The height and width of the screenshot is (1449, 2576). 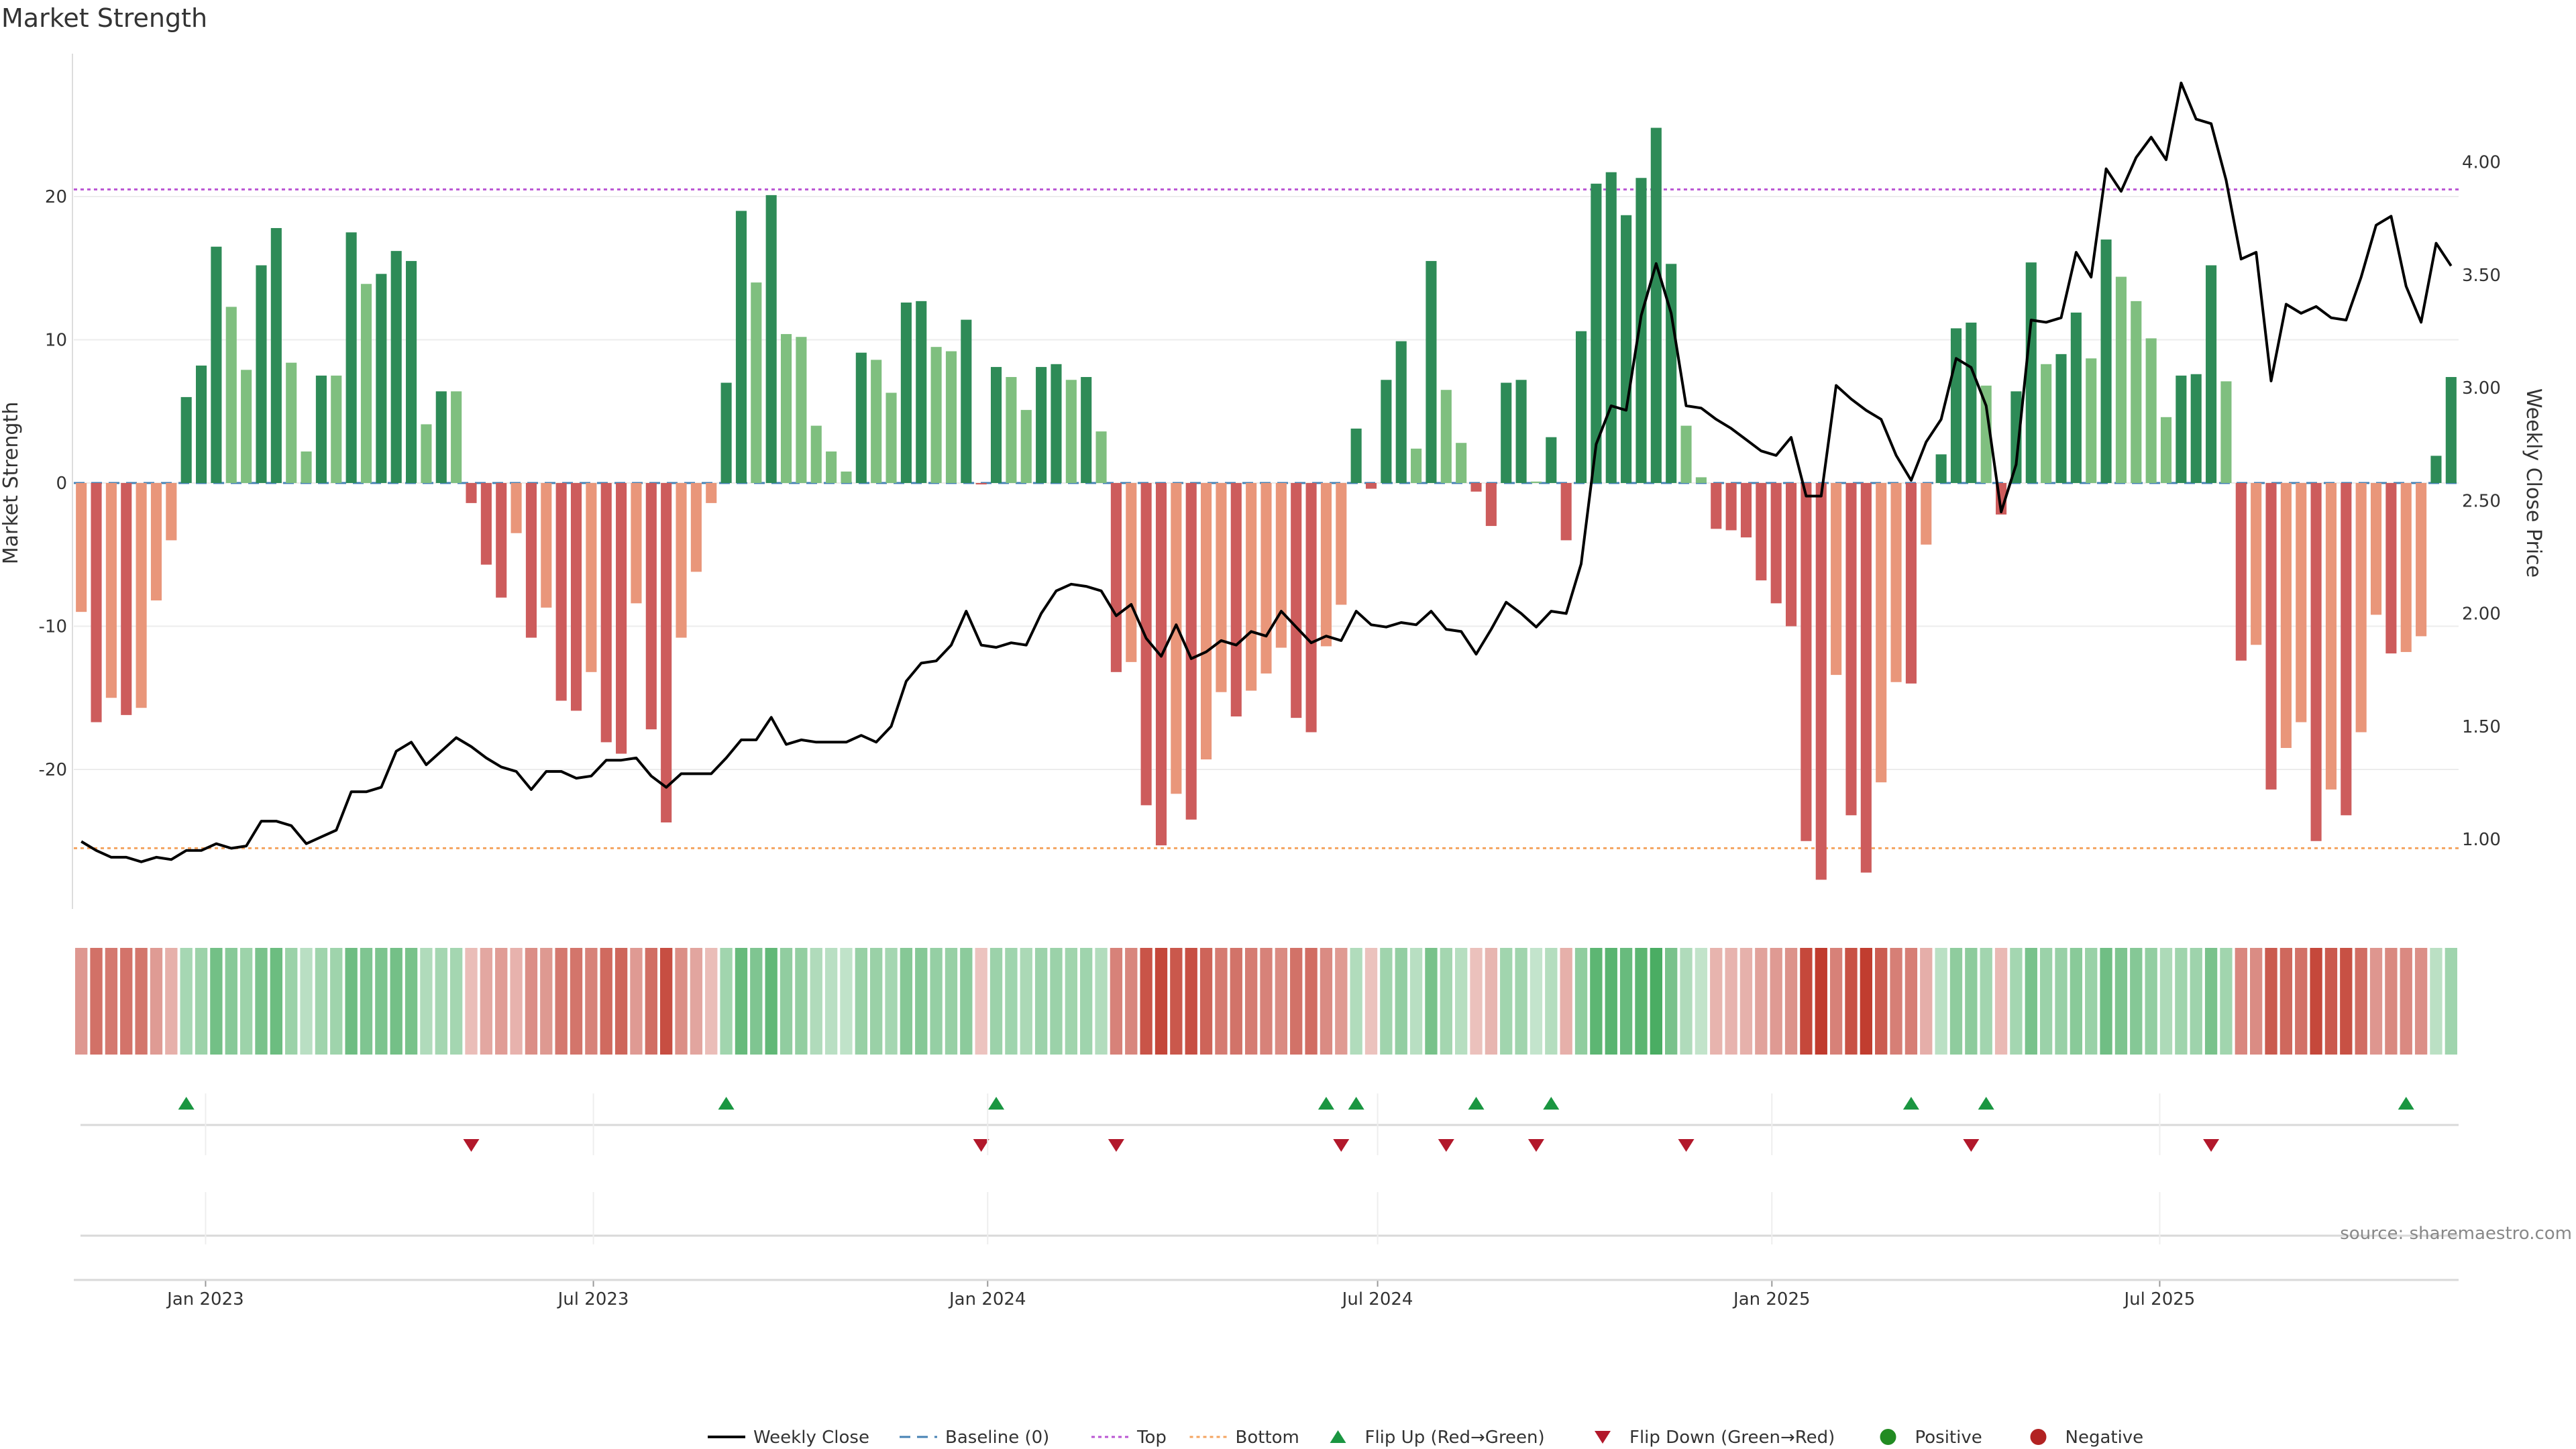 What do you see at coordinates (2456, 1234) in the screenshot?
I see `source-credit: source: sharemaestro.com` at bounding box center [2456, 1234].